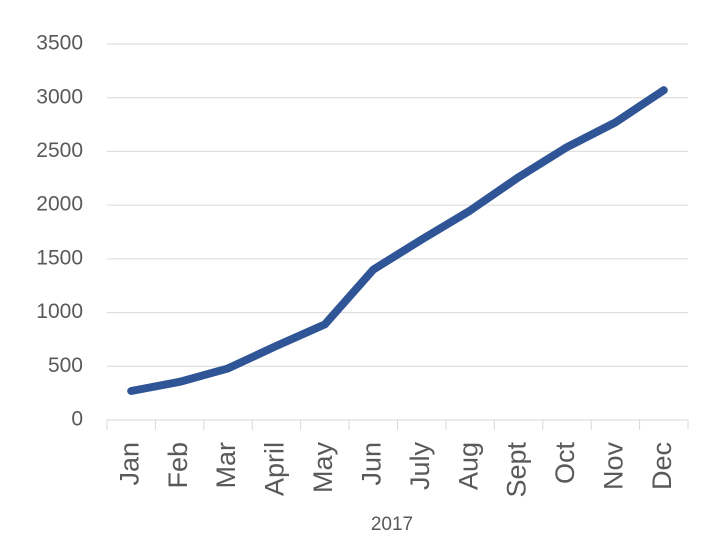 Image resolution: width=720 pixels, height=540 pixels. Describe the element at coordinates (129, 464) in the screenshot. I see `x-tick-label: Jan` at that location.